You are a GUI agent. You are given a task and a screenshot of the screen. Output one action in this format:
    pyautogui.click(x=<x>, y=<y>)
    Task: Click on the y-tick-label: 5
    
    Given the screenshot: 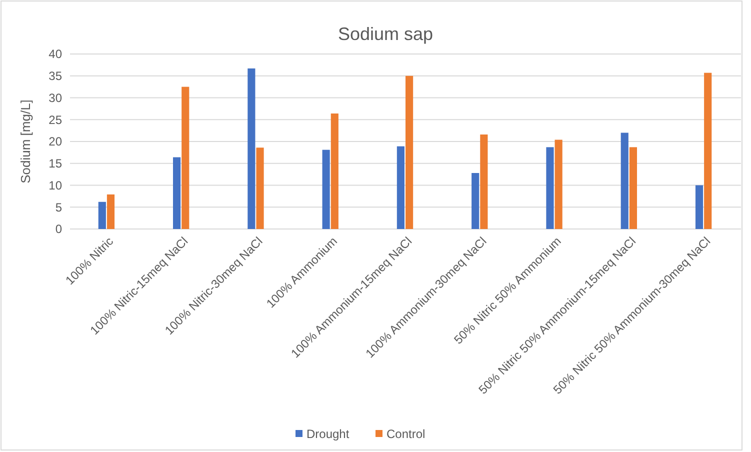 What is the action you would take?
    pyautogui.click(x=58, y=207)
    